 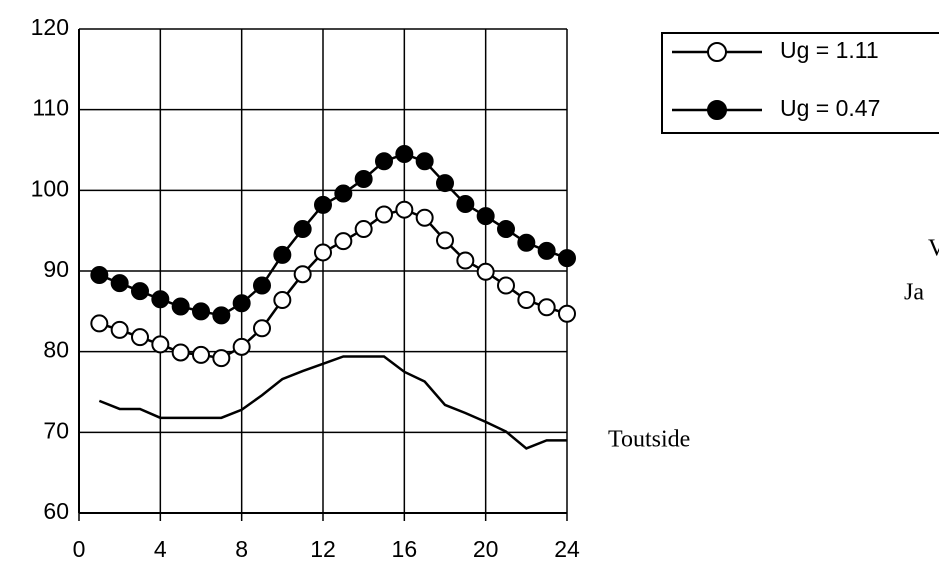 What do you see at coordinates (56, 430) in the screenshot?
I see `y-tick-label: 70` at bounding box center [56, 430].